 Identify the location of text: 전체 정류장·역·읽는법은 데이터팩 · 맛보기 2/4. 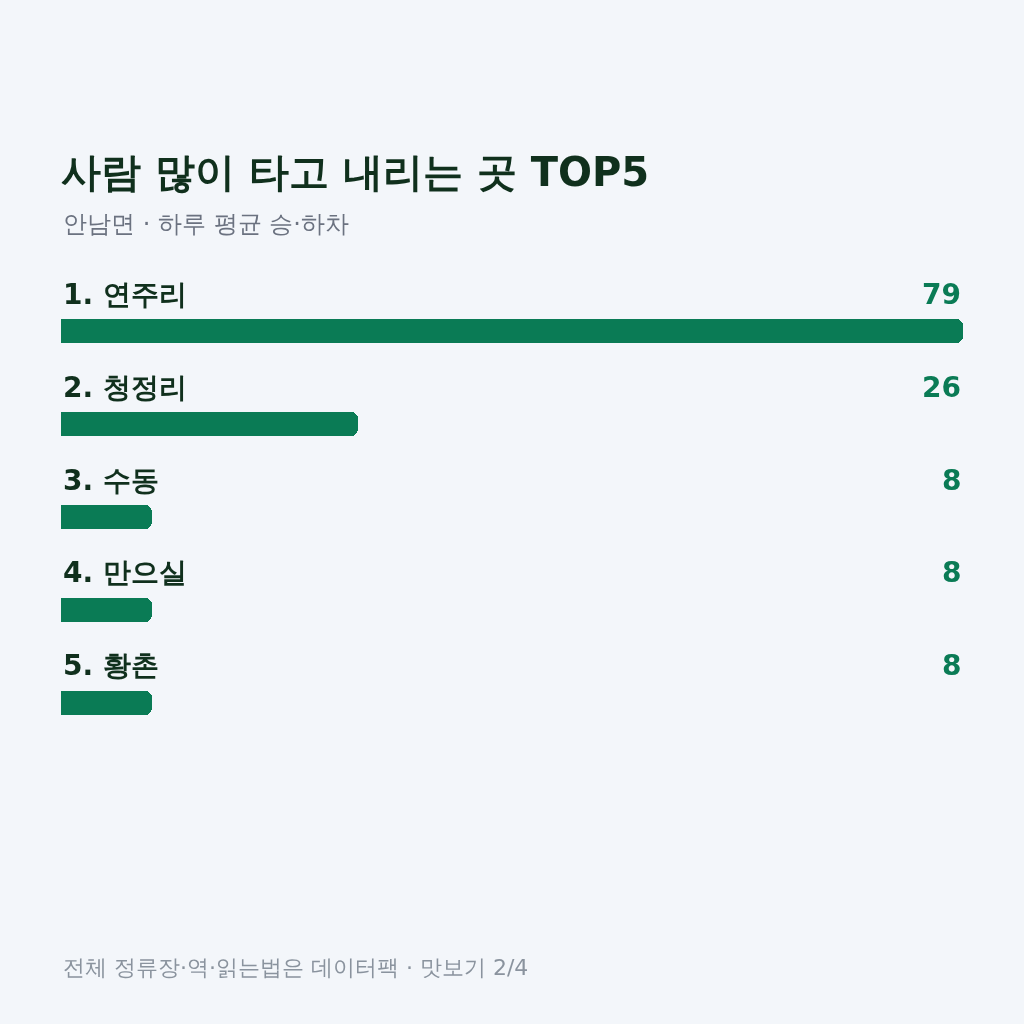
(296, 967).